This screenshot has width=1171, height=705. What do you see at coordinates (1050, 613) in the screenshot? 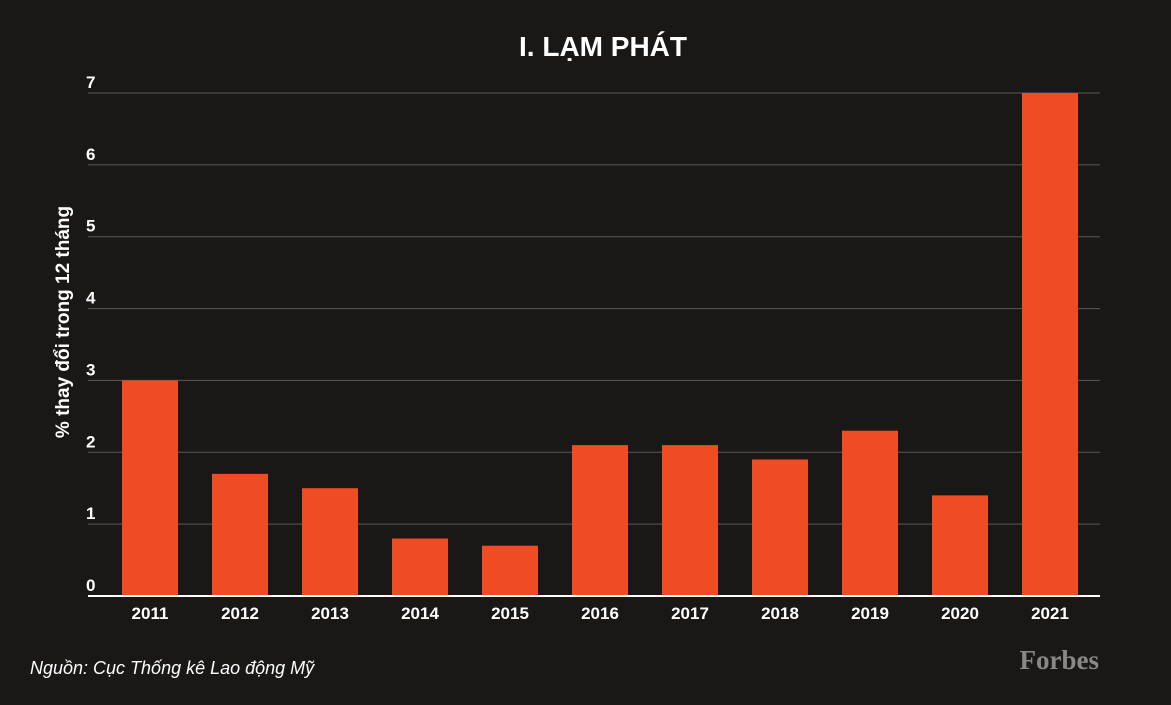
I see `x-tick-label: 2021` at bounding box center [1050, 613].